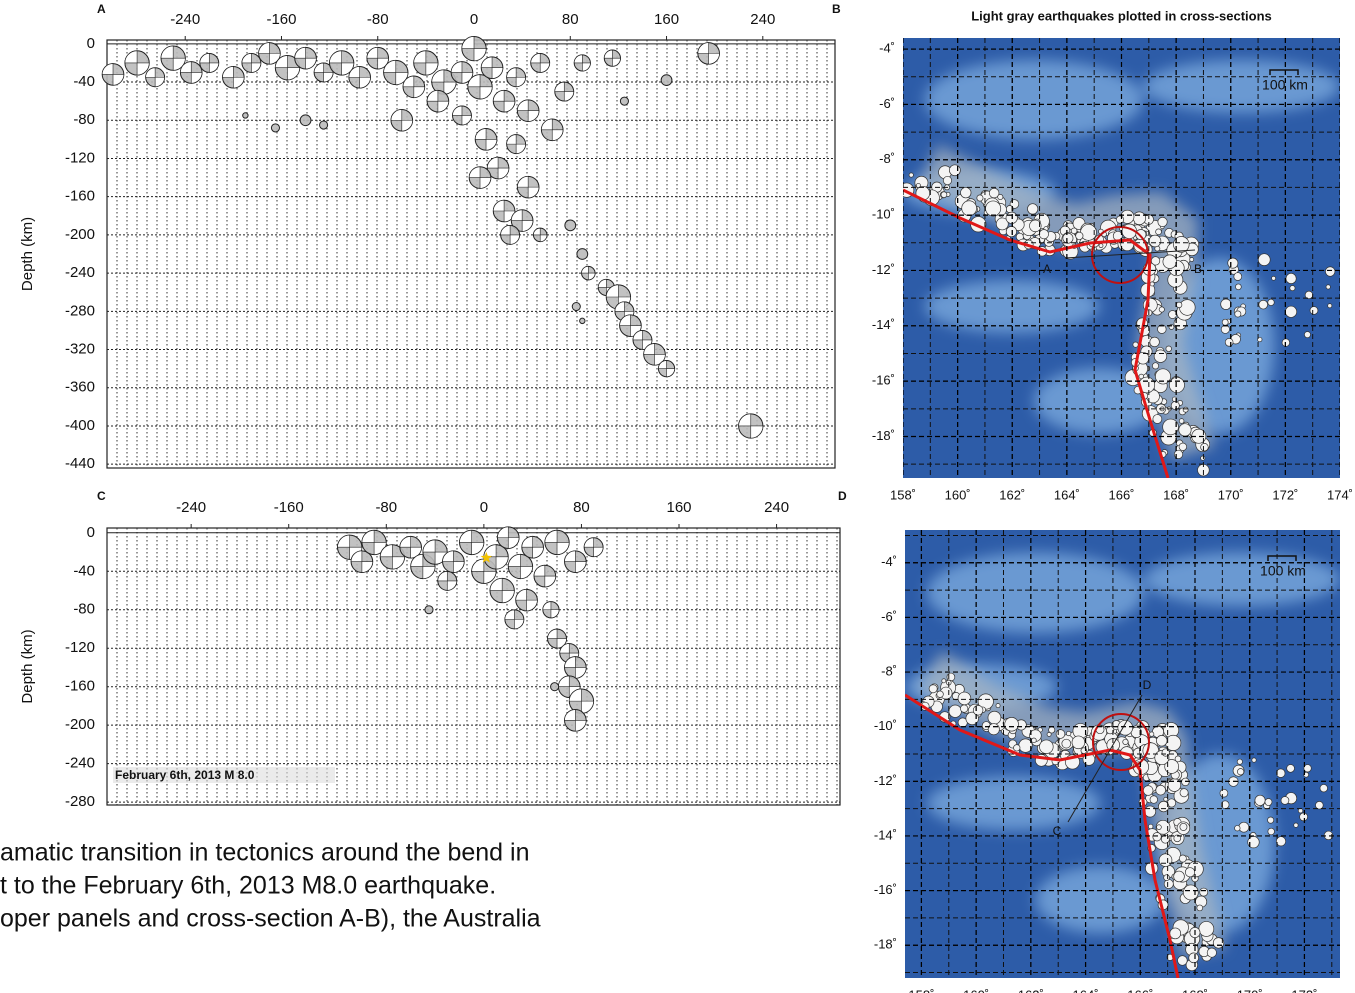 The width and height of the screenshot is (1355, 993). What do you see at coordinates (80, 463) in the screenshot?
I see `y-tick-label: -440` at bounding box center [80, 463].